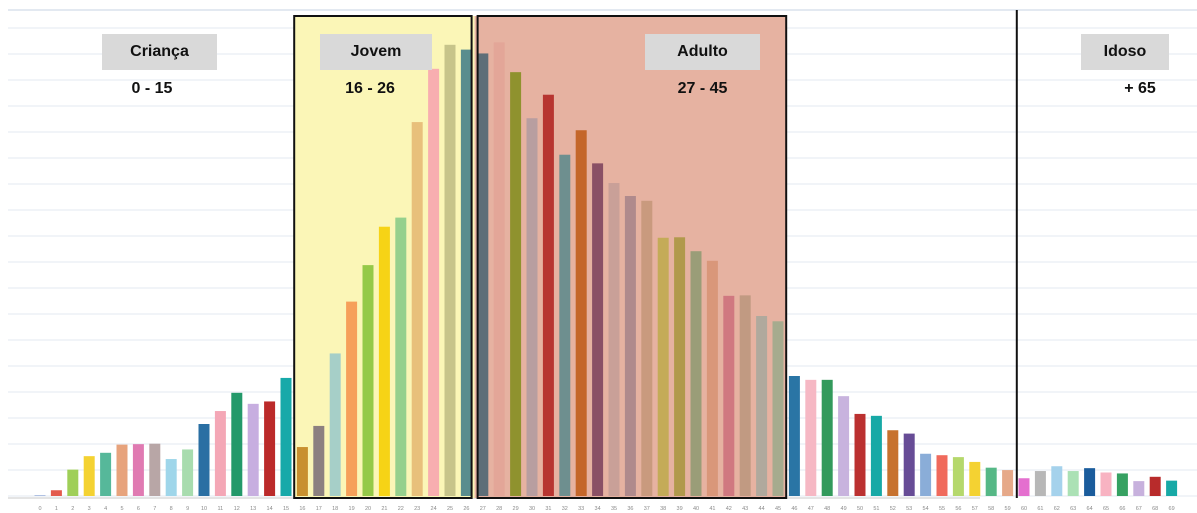 This screenshot has height=513, width=1197. I want to click on tick-label-56: 56, so click(958, 509).